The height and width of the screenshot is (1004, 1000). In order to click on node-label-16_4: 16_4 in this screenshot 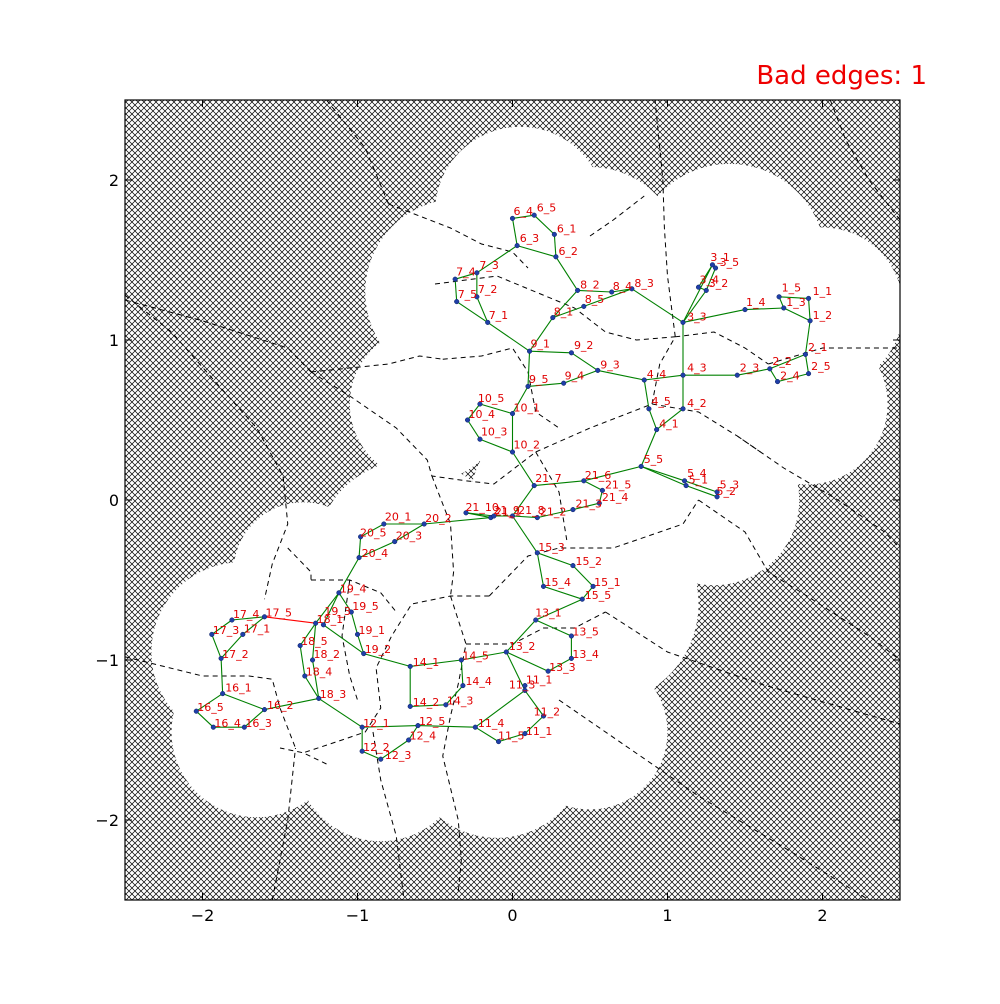, I will do `click(227, 723)`.